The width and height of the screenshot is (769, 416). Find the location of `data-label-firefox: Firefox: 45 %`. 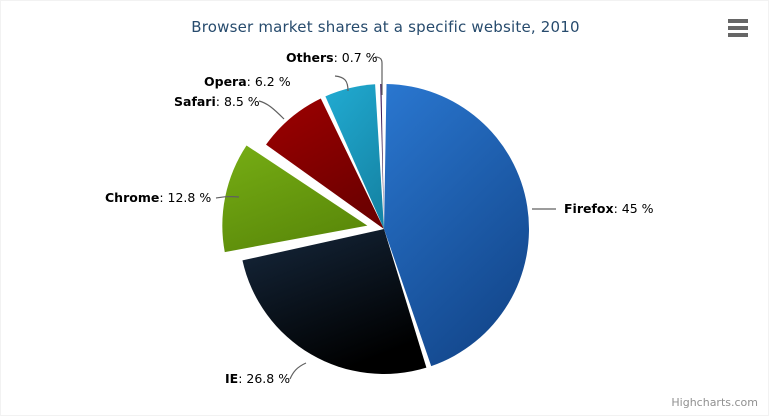

data-label-firefox: Firefox: 45 % is located at coordinates (609, 208).